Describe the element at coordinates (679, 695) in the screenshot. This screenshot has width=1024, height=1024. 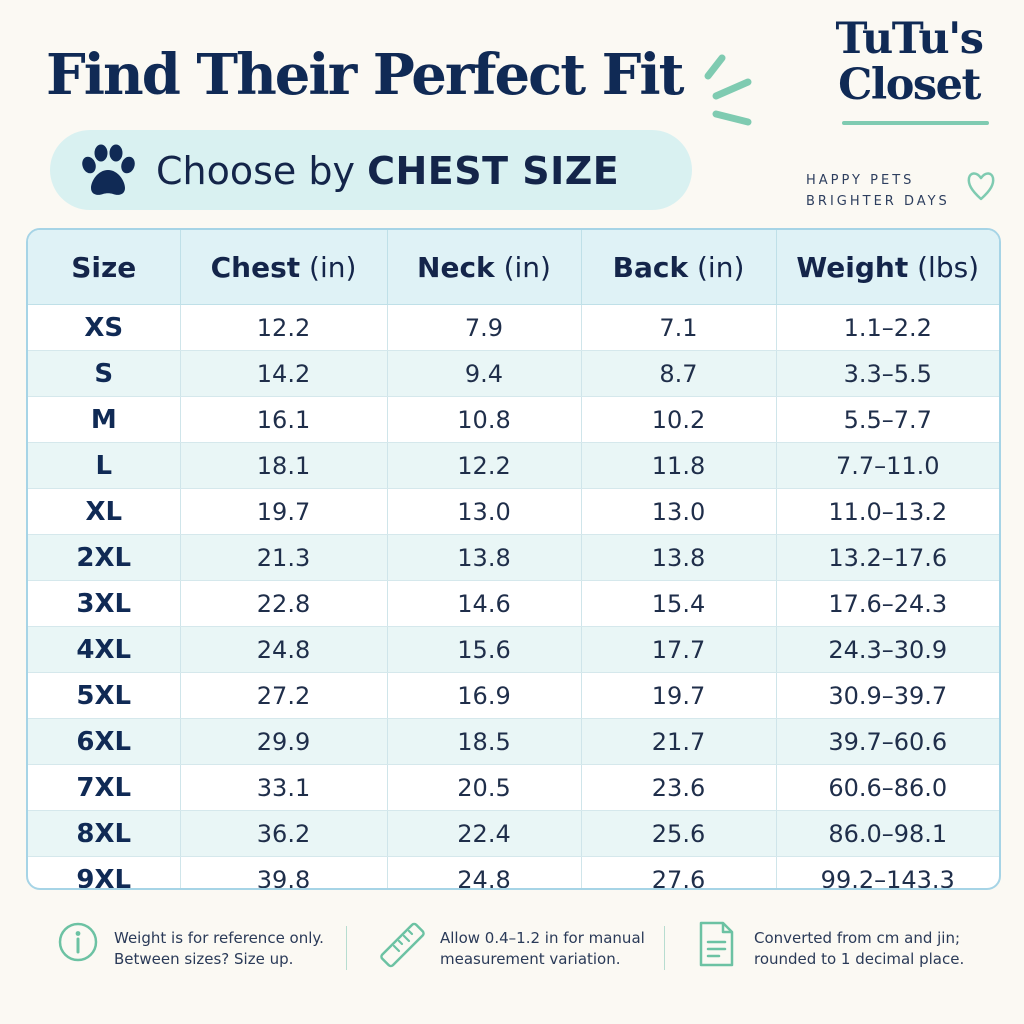
I see `back-cell: 19.7` at that location.